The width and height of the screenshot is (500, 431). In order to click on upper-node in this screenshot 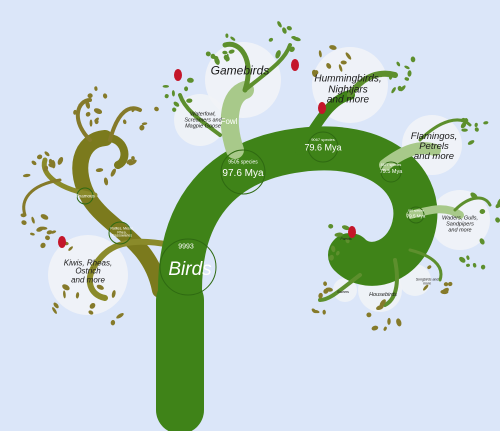, I will do `click(323, 147)`.